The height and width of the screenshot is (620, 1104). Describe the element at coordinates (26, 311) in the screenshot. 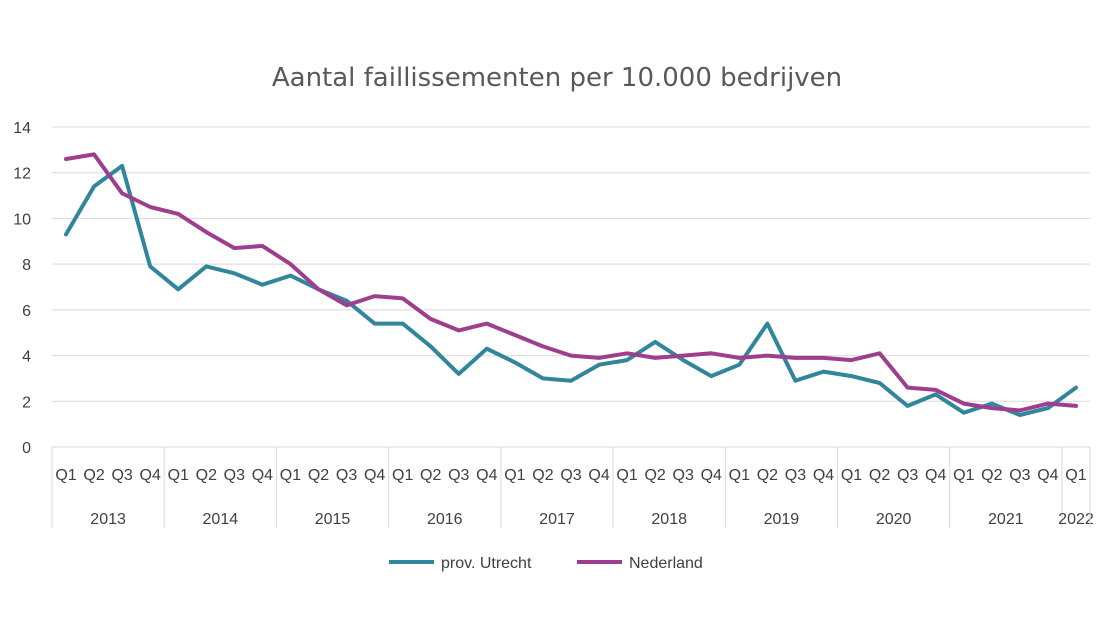

I see `y-tick-label: 6` at that location.